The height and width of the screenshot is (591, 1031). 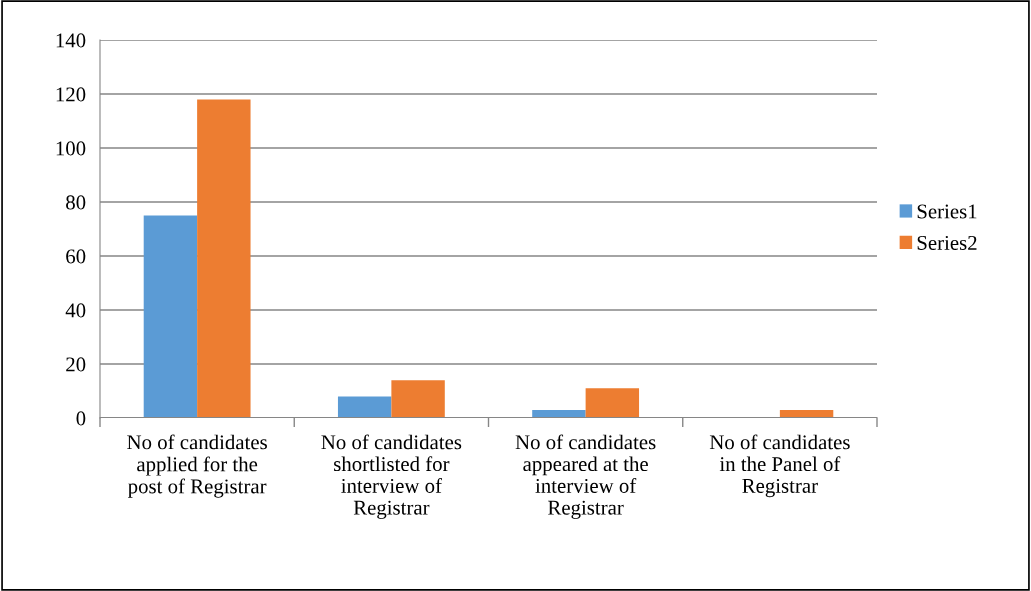 What do you see at coordinates (75, 310) in the screenshot?
I see `y-tick-label: 40` at bounding box center [75, 310].